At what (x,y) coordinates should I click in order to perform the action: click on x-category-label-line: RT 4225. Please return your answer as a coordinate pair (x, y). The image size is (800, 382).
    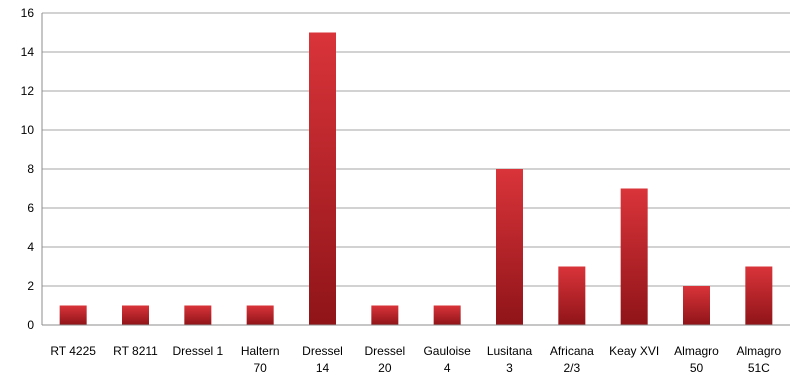
    Looking at the image, I should click on (73, 351).